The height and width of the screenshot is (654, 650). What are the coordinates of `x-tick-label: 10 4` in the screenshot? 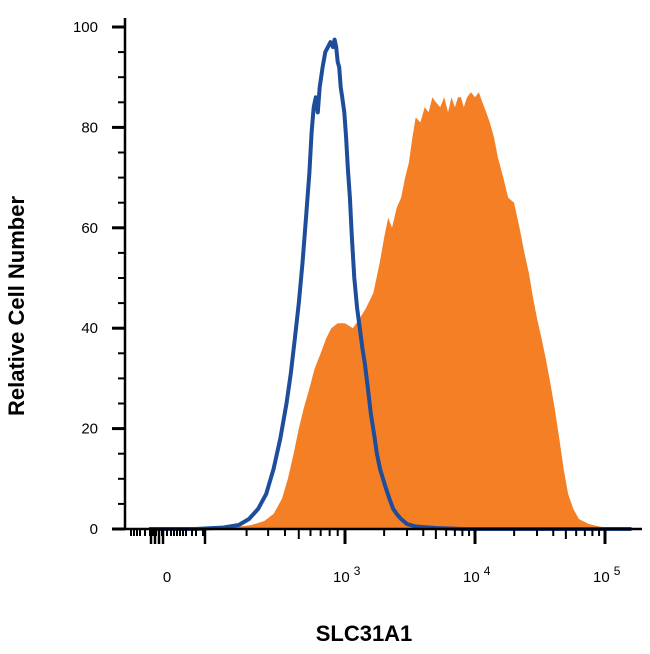 It's located at (477, 575).